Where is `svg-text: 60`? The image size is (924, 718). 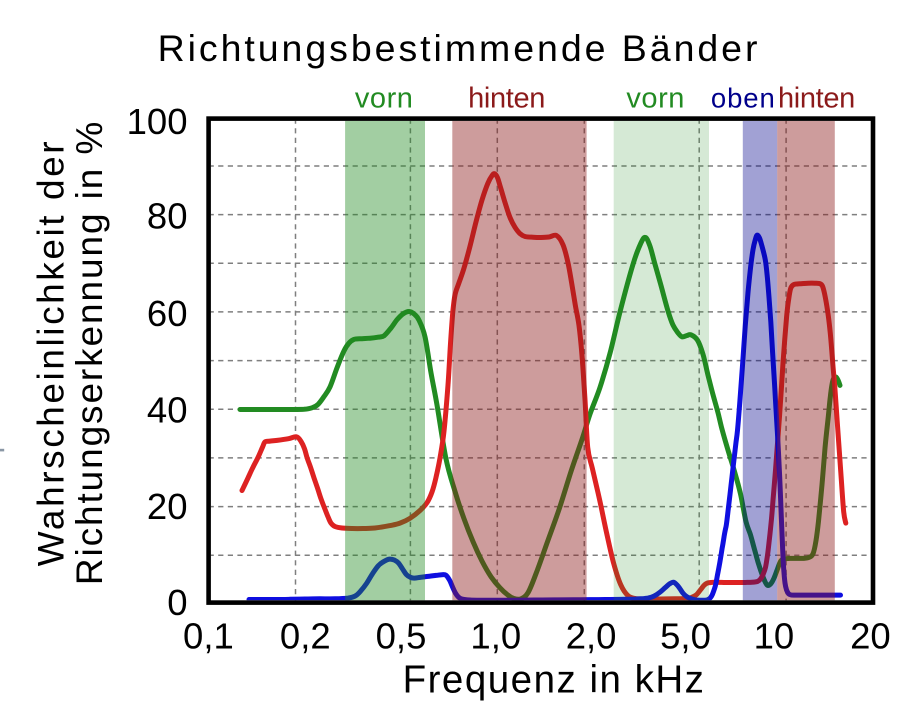 svg-text: 60 is located at coordinates (167, 313).